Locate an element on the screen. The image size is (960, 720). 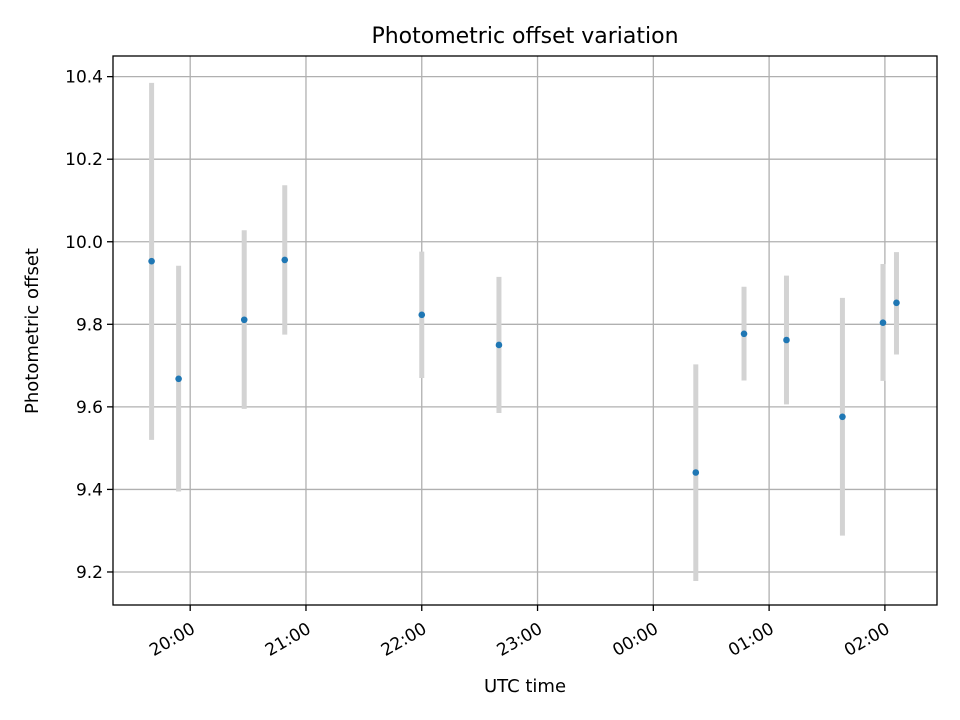
y-tick-label: 10.0 is located at coordinates (84, 243).